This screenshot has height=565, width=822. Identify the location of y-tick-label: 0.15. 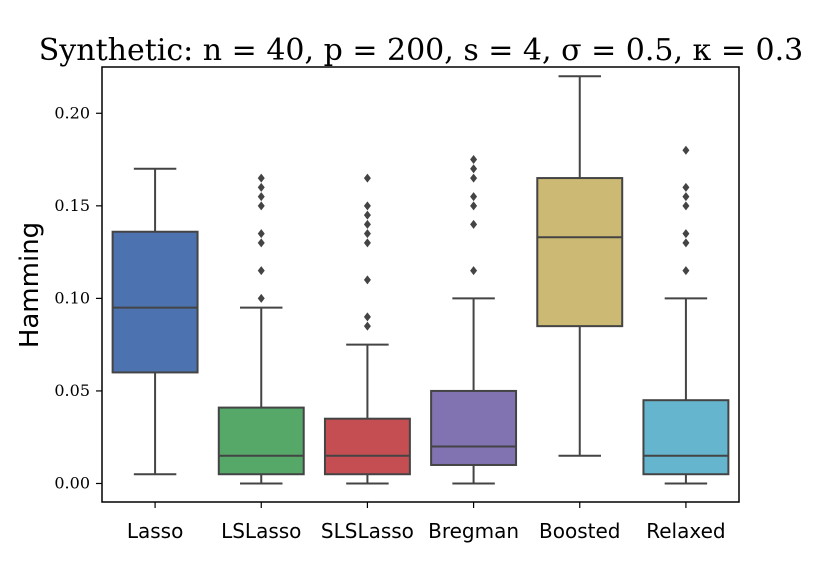
(72, 205).